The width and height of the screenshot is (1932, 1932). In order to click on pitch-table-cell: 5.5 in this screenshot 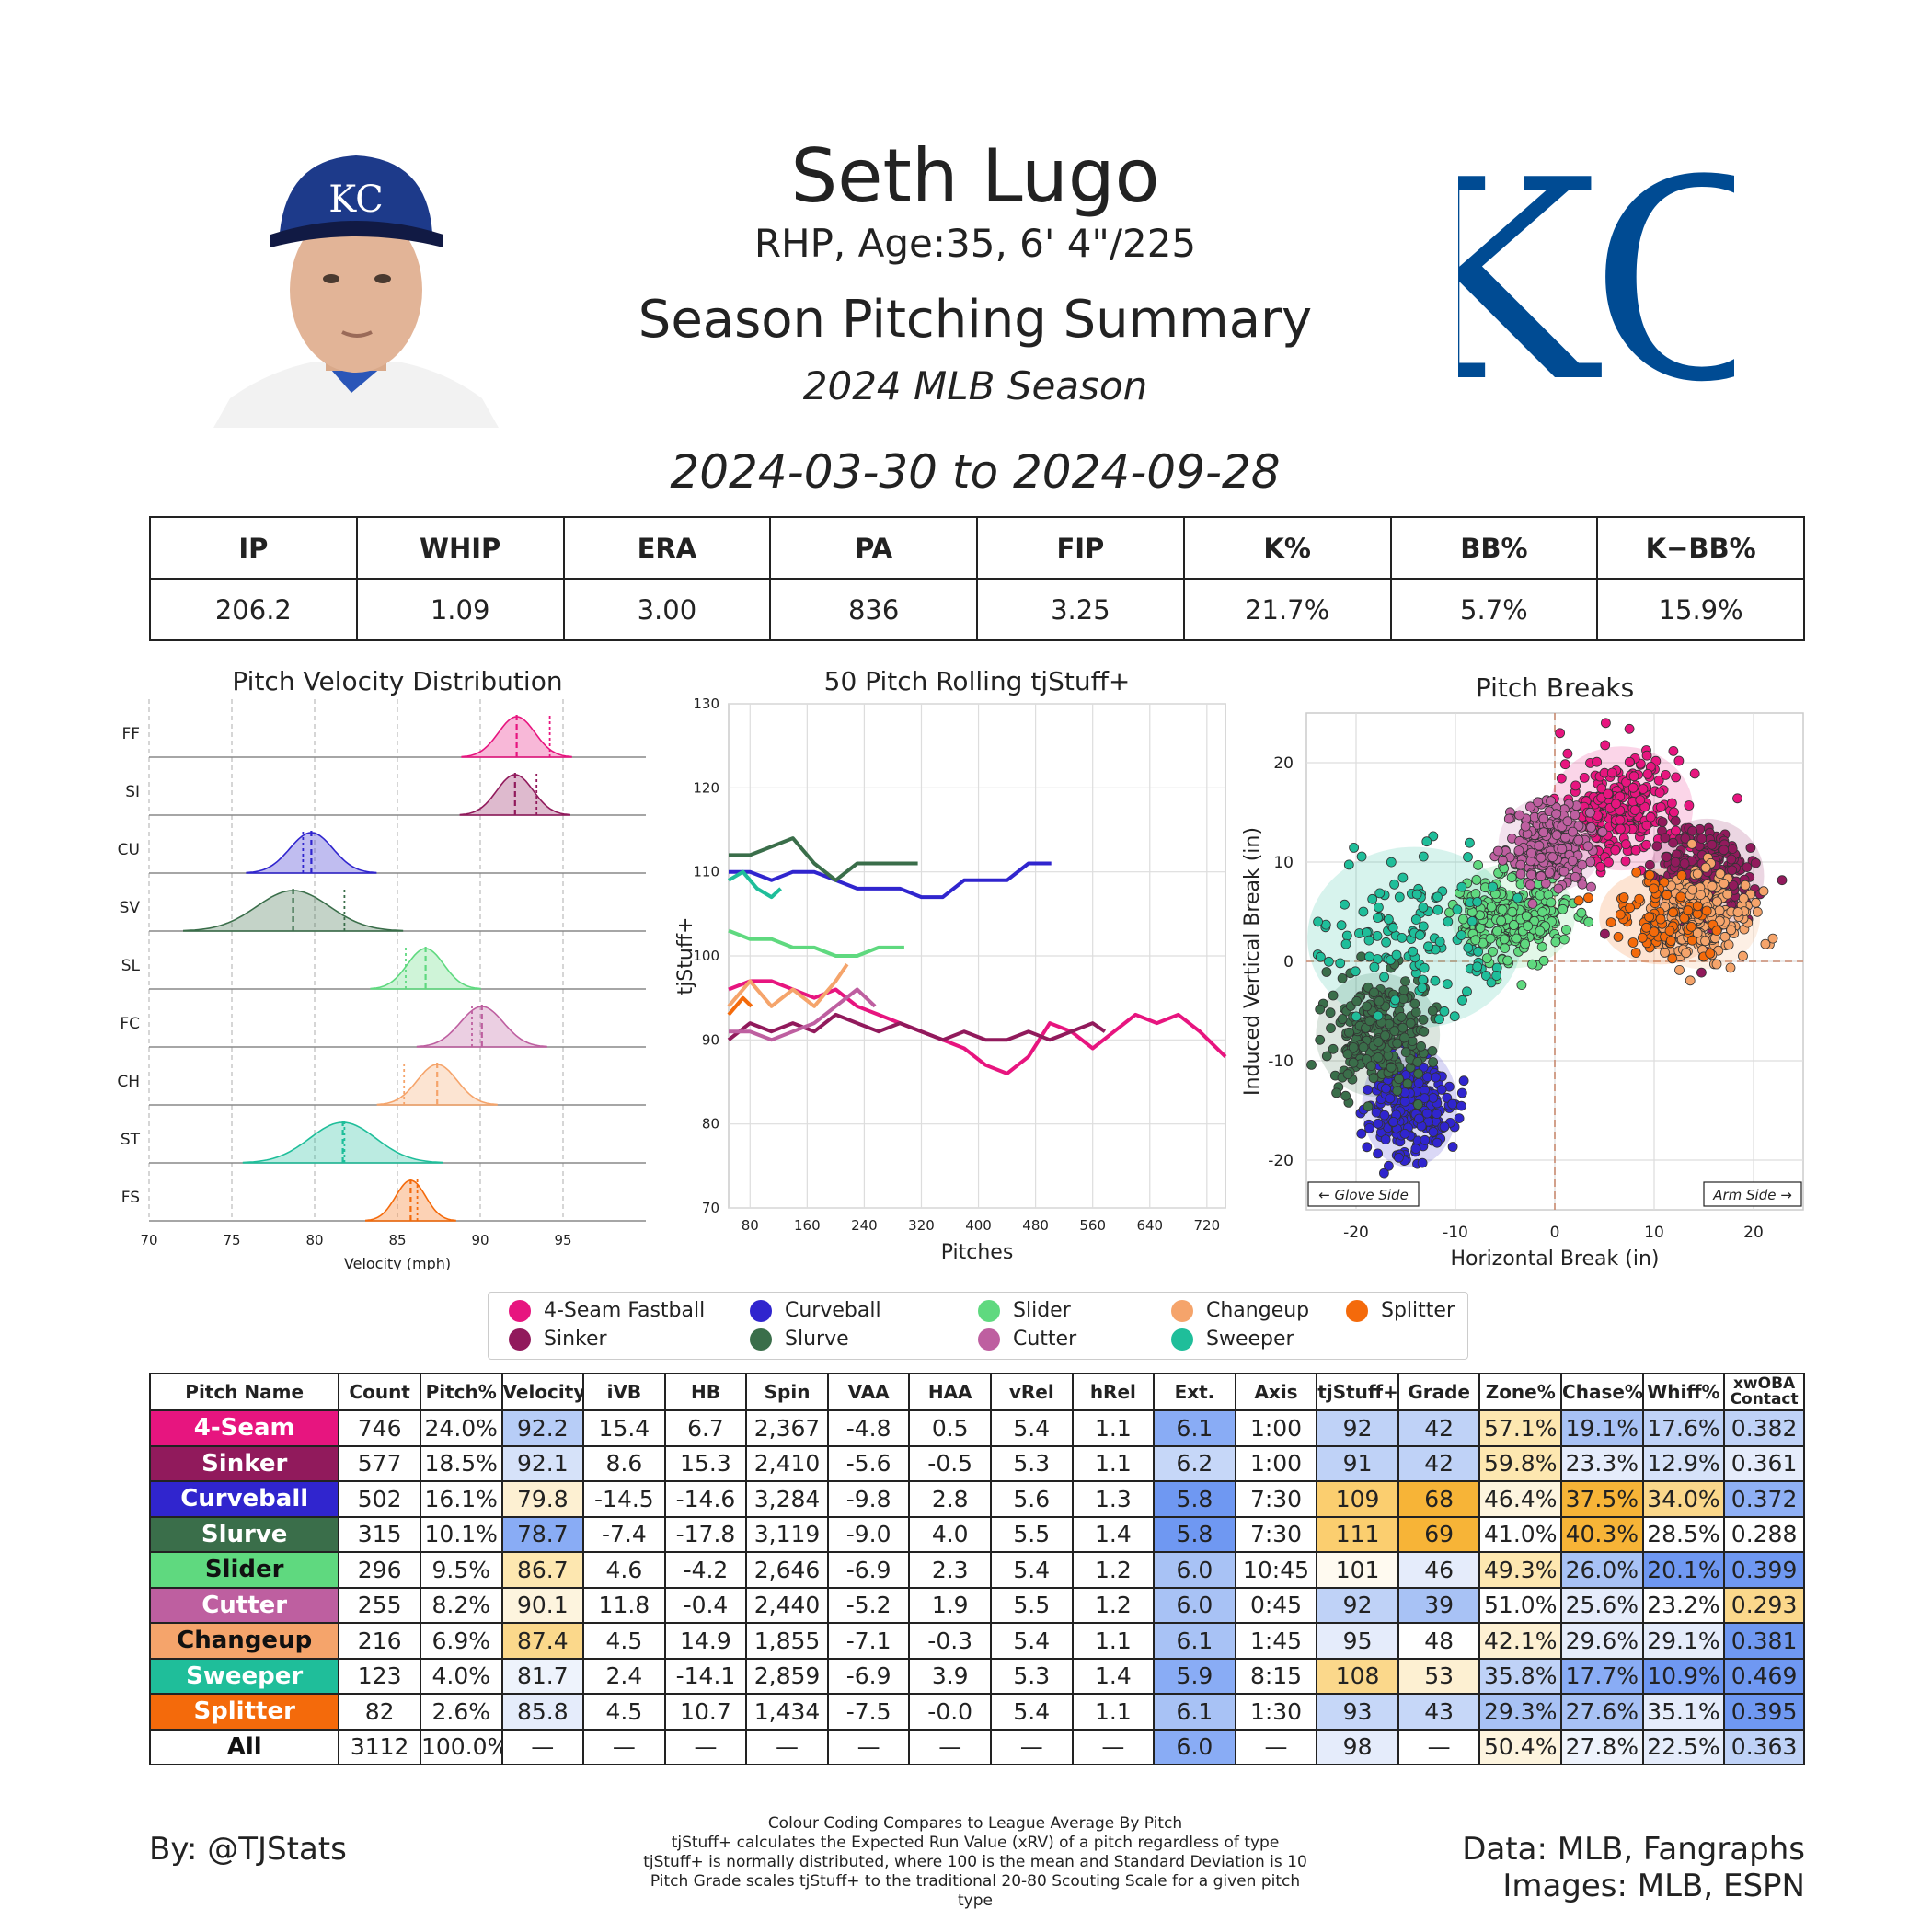, I will do `click(1031, 1605)`.